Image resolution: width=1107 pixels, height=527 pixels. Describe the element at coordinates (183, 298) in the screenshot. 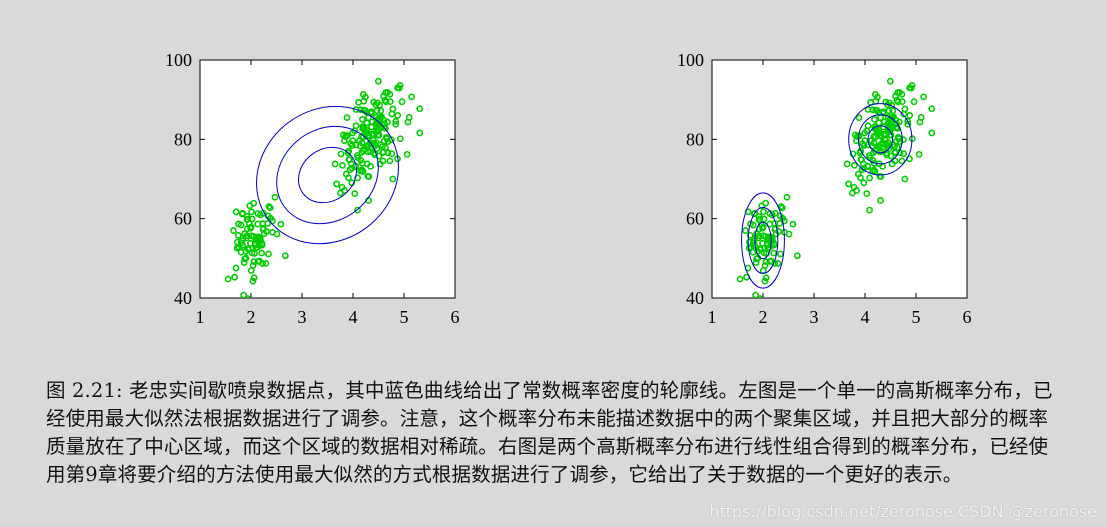

I see `y-tick-label: 40` at that location.